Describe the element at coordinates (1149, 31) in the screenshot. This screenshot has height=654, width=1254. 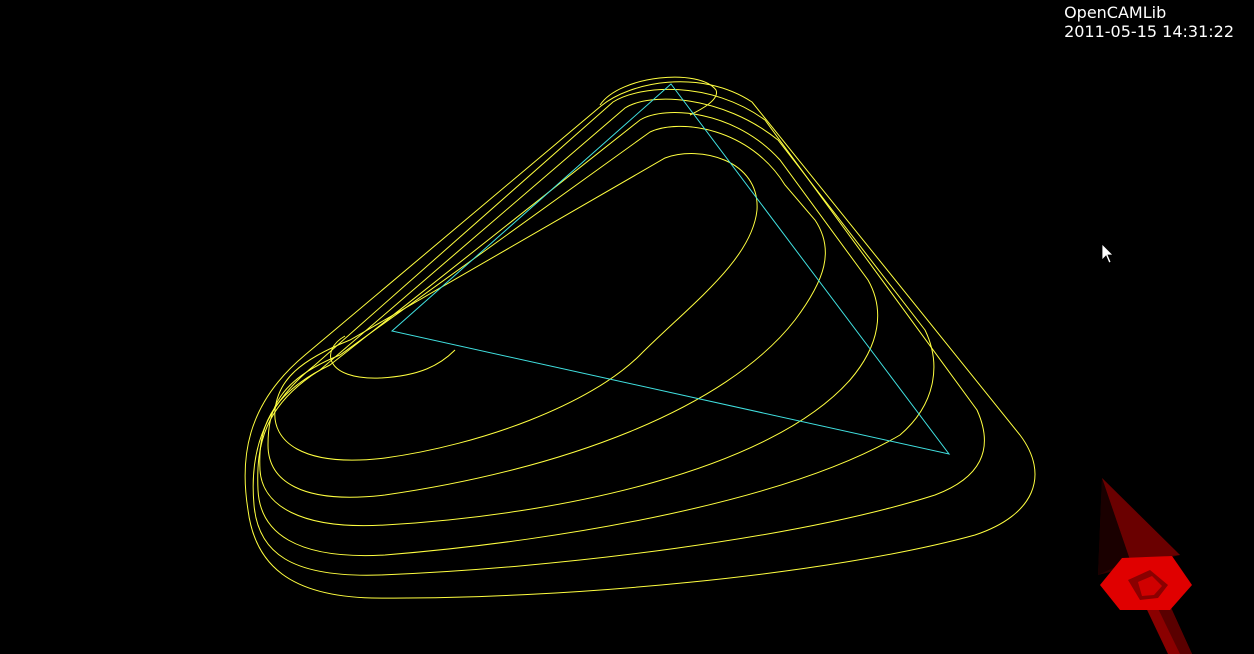
I see `timestamp: 2011-05-15 14:31:22` at that location.